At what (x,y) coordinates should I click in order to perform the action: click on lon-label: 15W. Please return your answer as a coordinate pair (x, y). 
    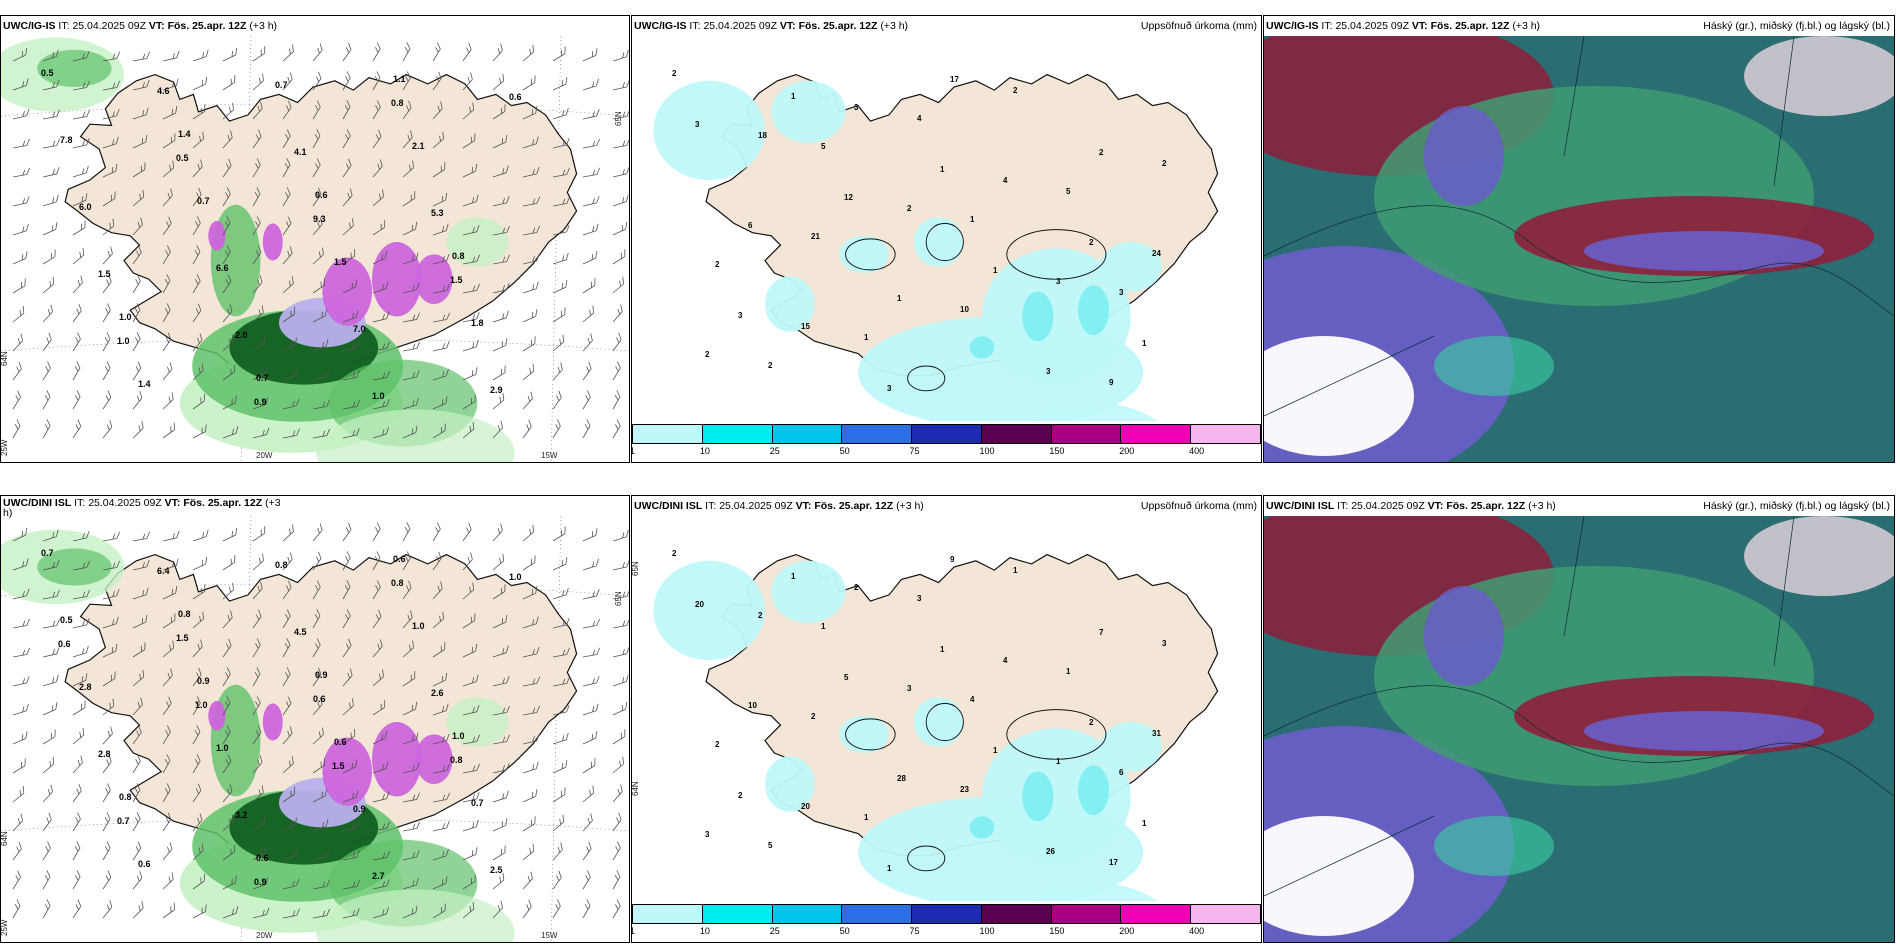
    Looking at the image, I should click on (549, 935).